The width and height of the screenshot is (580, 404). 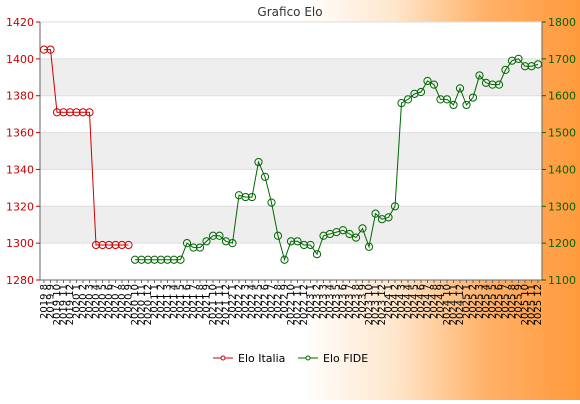 I want to click on x-tick-label: 2024 3, so click(x=402, y=301).